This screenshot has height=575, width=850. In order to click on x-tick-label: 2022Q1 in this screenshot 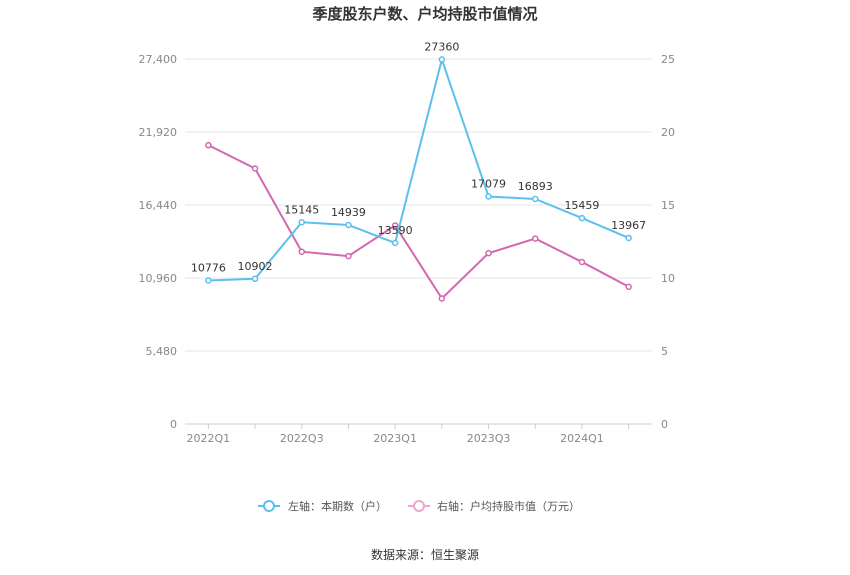, I will do `click(209, 438)`.